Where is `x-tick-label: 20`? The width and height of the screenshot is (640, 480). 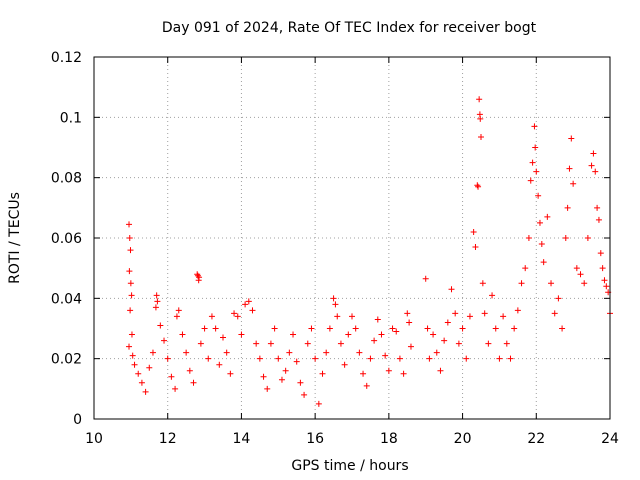
x-tick-label: 20 is located at coordinates (463, 439).